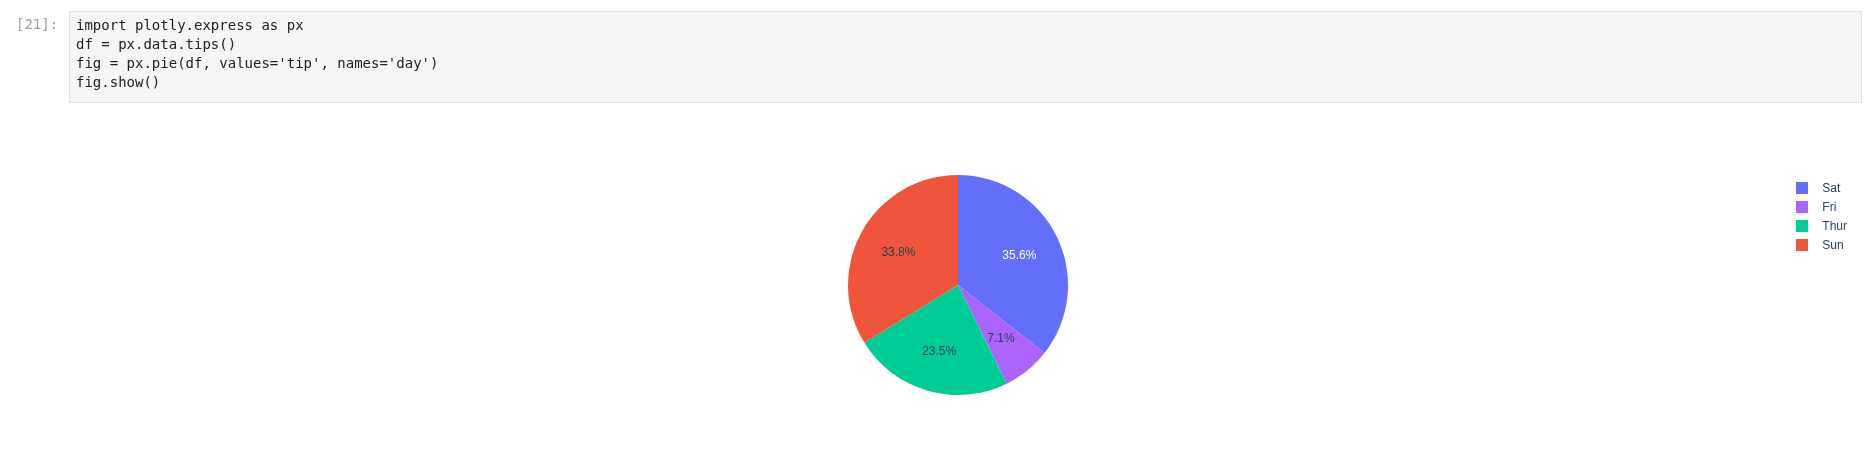 The width and height of the screenshot is (1870, 465). What do you see at coordinates (258, 63) in the screenshot?
I see `text: fig = px.pie(df, values='tip', names='day')` at bounding box center [258, 63].